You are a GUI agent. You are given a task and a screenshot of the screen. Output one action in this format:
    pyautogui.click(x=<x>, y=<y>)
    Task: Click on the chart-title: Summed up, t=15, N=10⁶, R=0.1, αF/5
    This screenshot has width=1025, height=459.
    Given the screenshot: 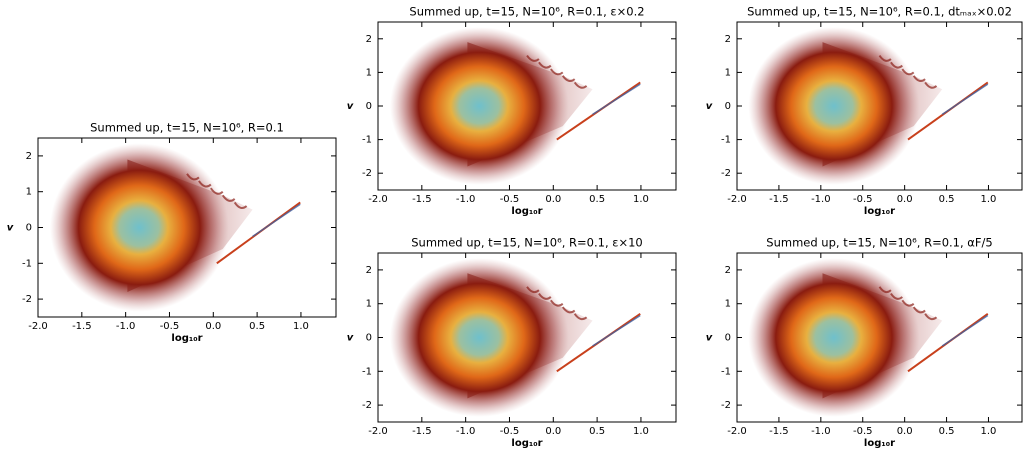 What is the action you would take?
    pyautogui.click(x=879, y=243)
    